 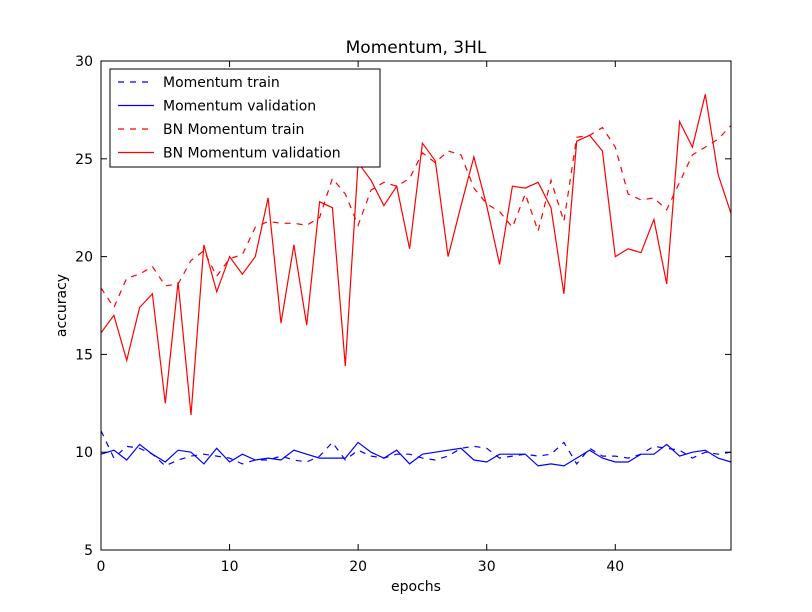 I want to click on chart-title: Momentum, 3HL, so click(x=416, y=48).